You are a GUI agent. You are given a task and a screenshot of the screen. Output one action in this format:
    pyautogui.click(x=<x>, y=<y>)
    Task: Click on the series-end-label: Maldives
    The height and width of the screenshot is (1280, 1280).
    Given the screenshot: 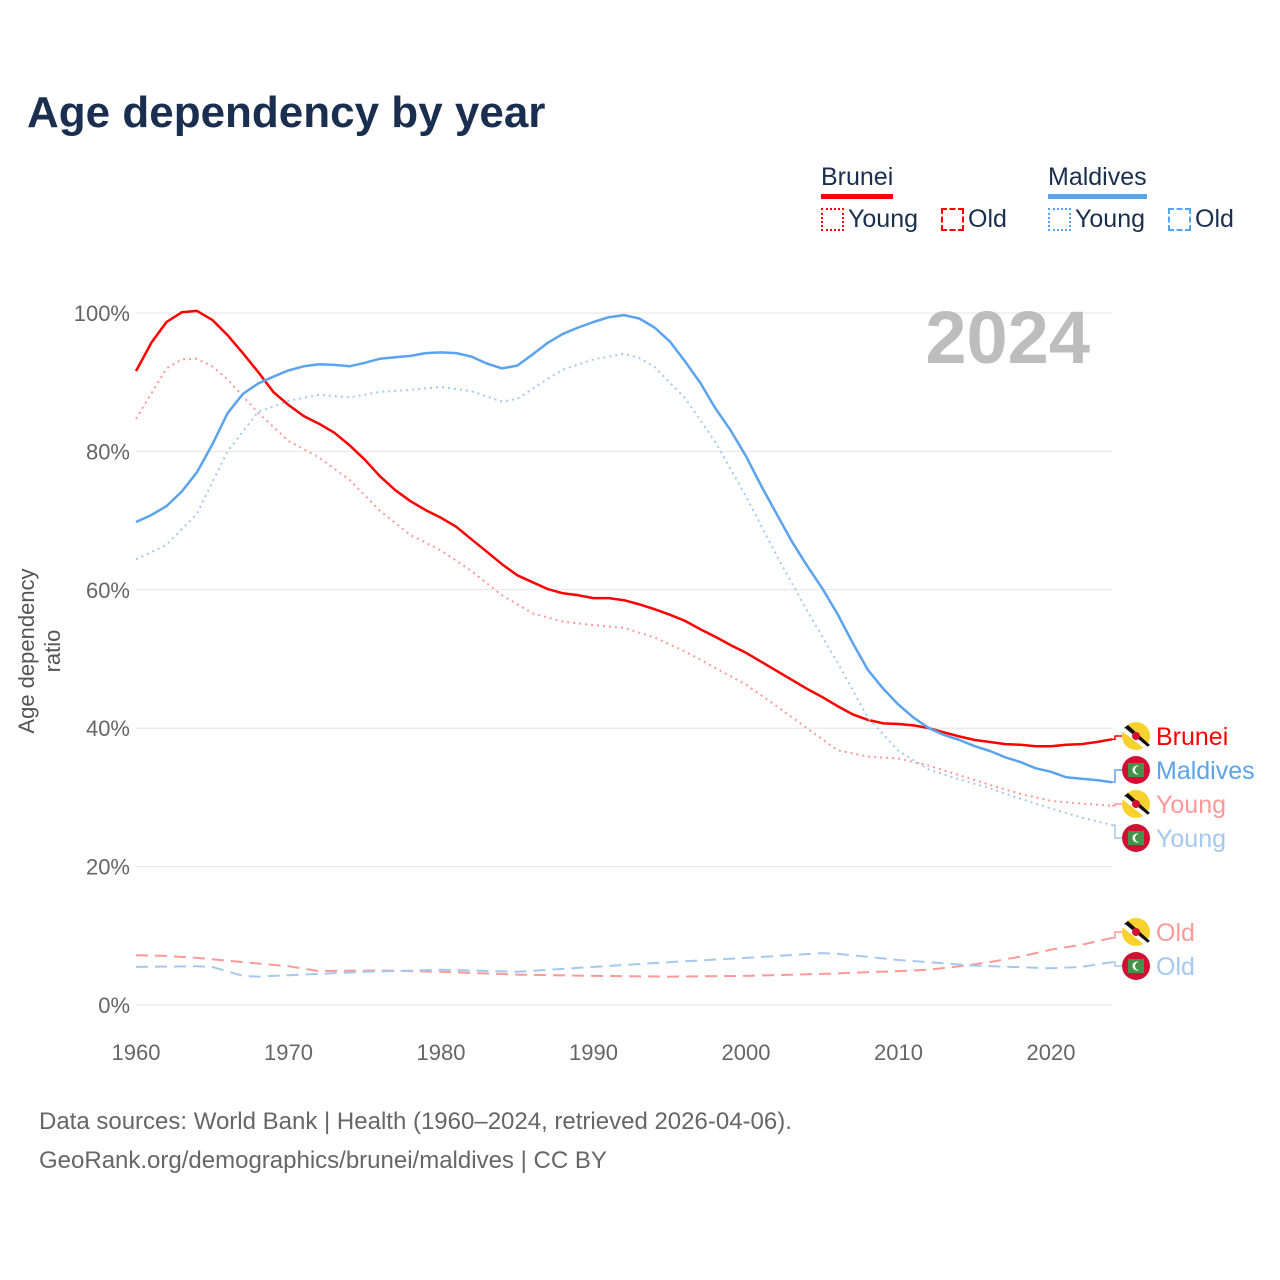 What is the action you would take?
    pyautogui.click(x=1205, y=771)
    